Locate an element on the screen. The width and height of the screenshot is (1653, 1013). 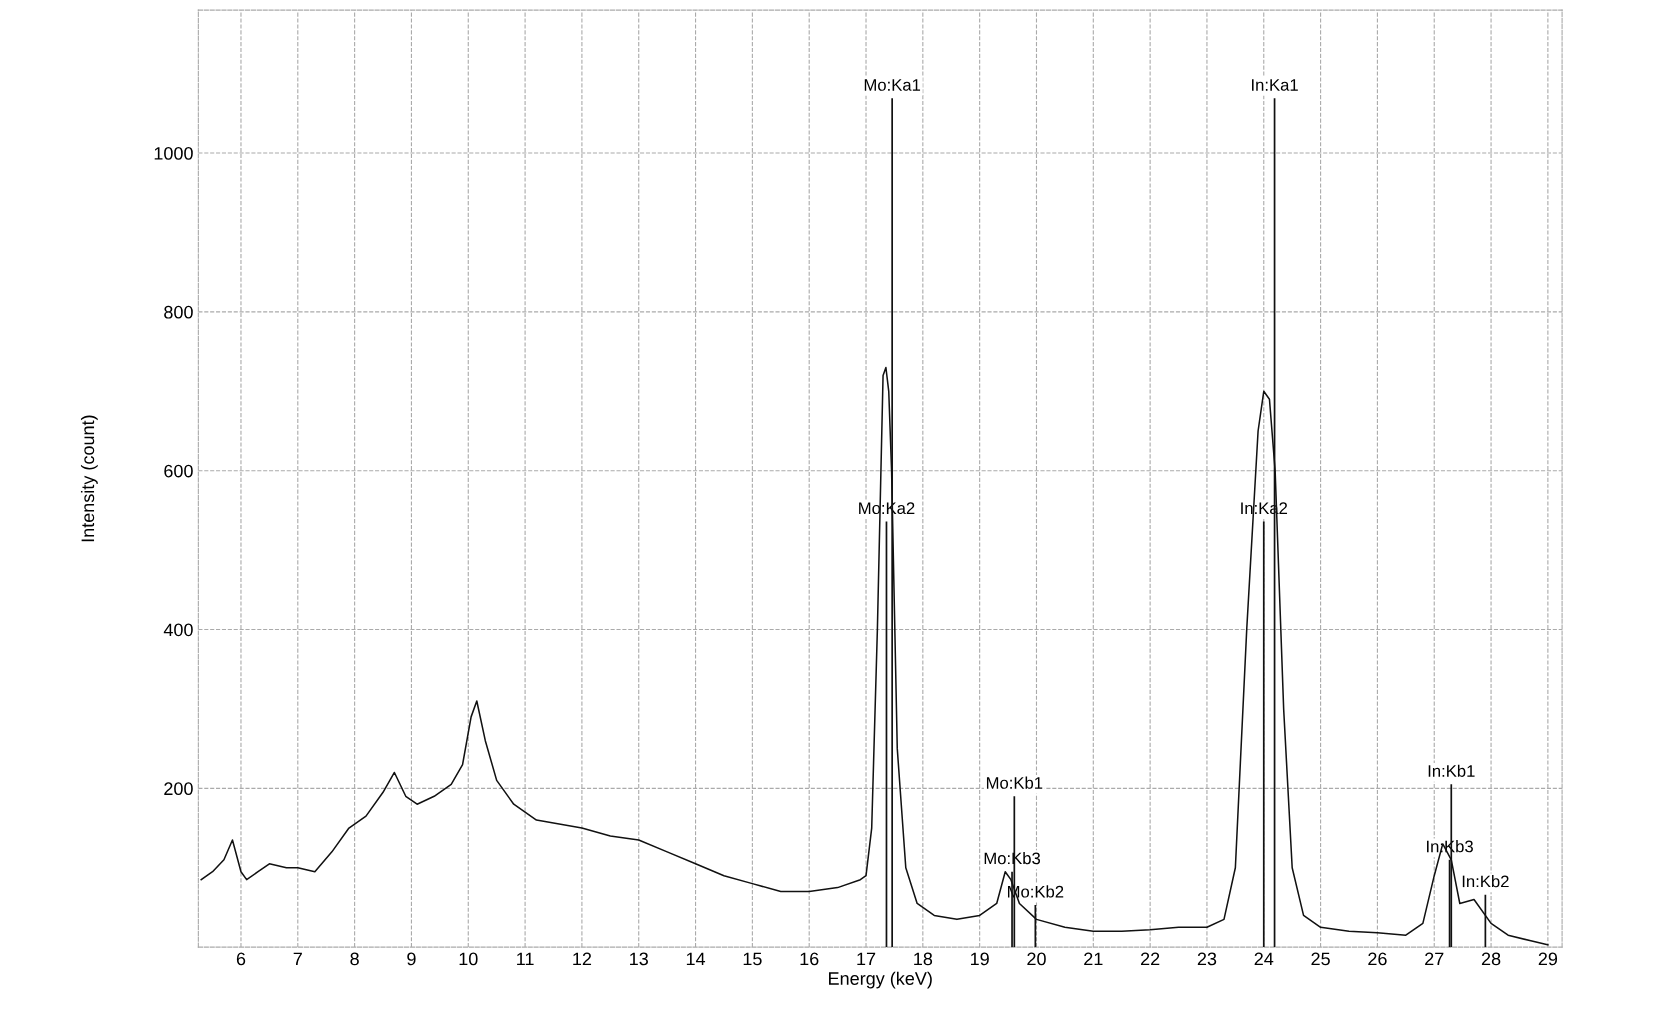
annotation: In:Ka1 is located at coordinates (1275, 85).